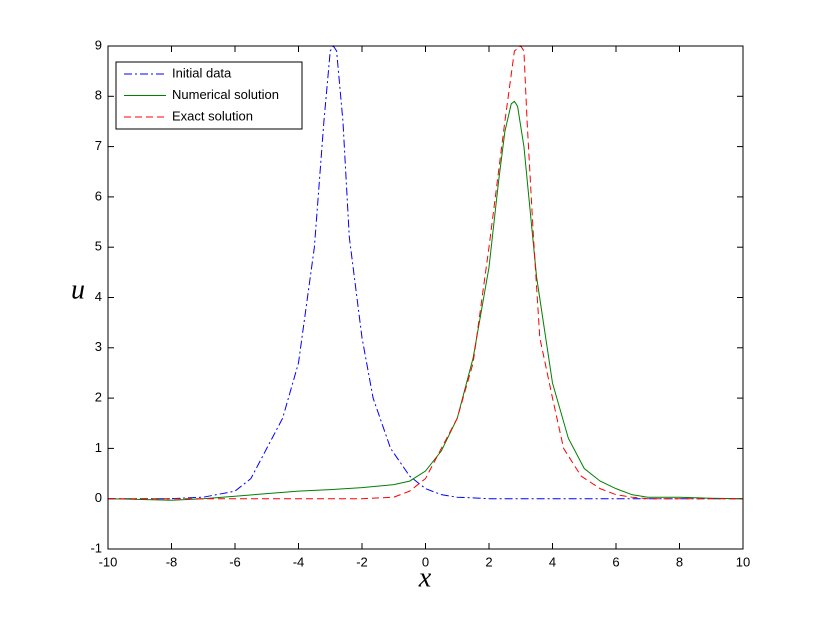 The height and width of the screenshot is (618, 822). I want to click on x-tick-label: -6, so click(235, 561).